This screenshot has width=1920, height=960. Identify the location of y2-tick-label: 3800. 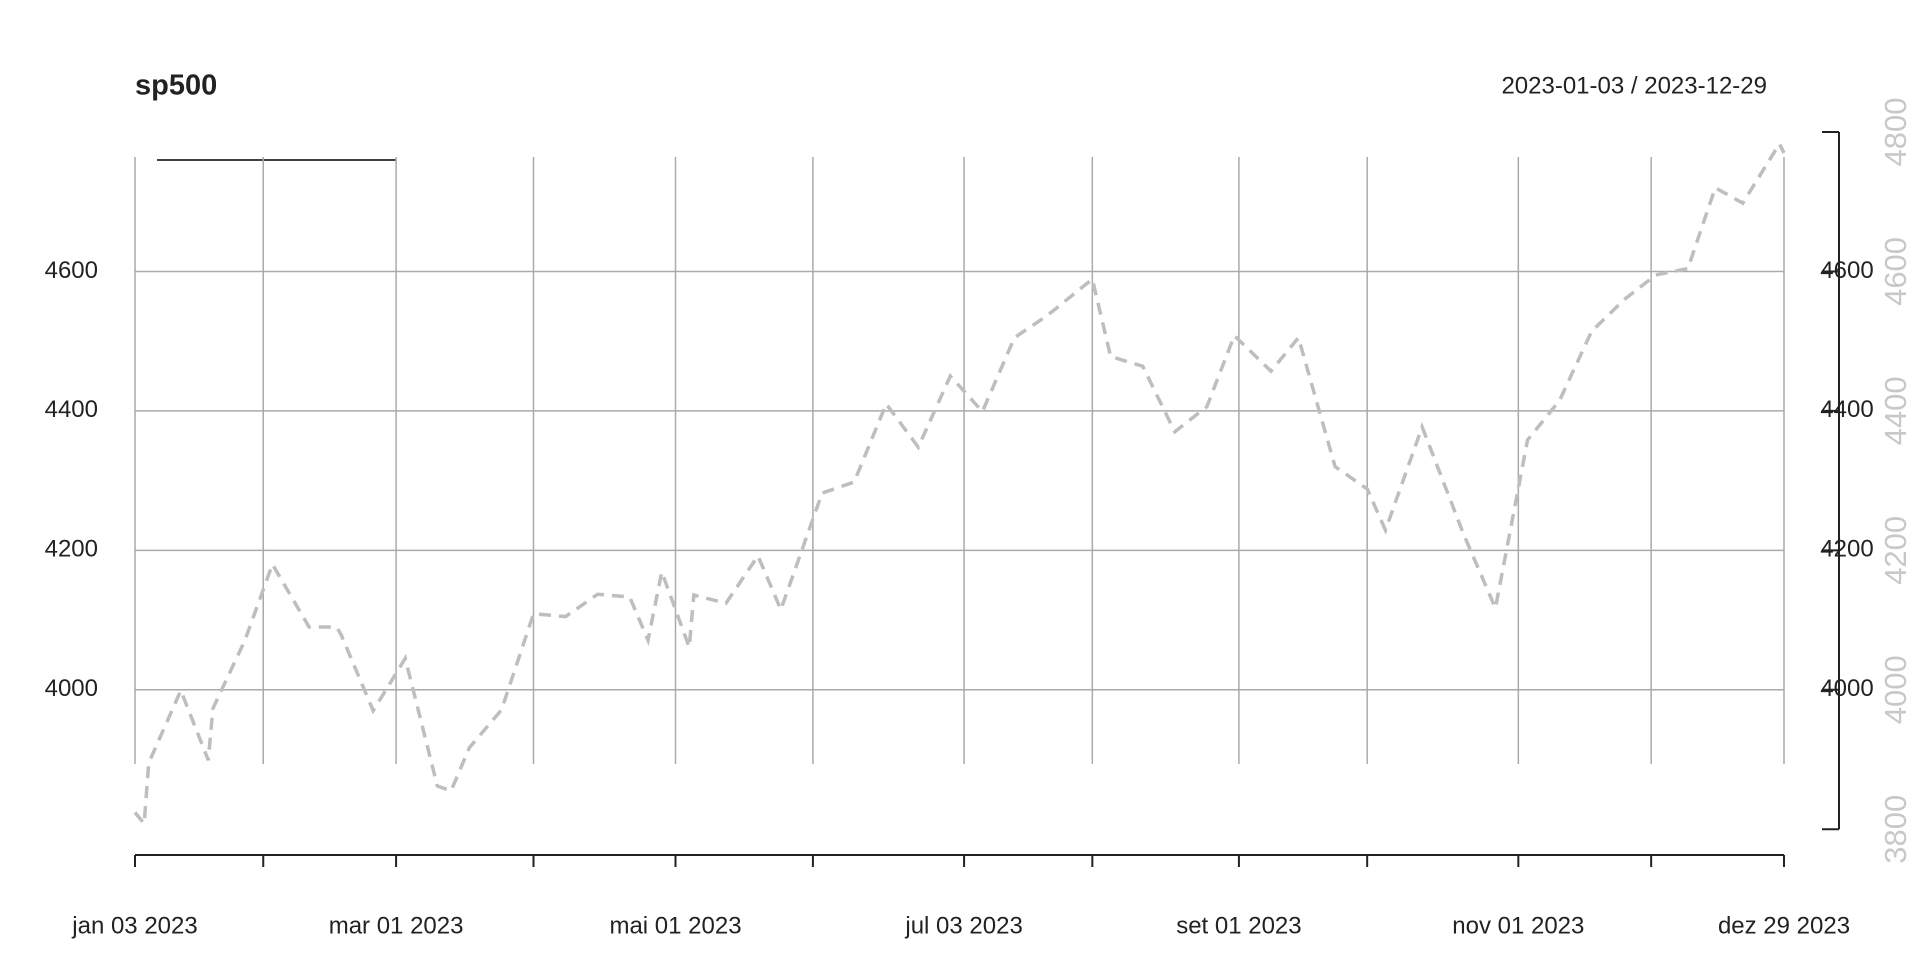
(1895, 829).